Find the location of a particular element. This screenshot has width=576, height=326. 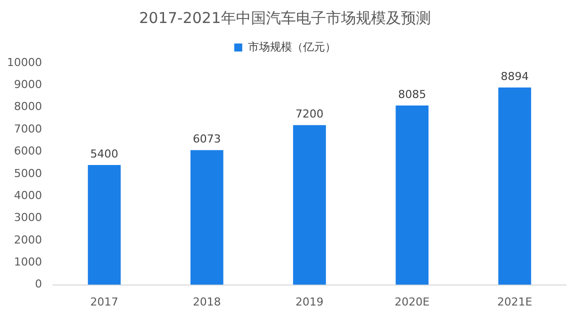

x-tick-label: 2017 is located at coordinates (104, 301).